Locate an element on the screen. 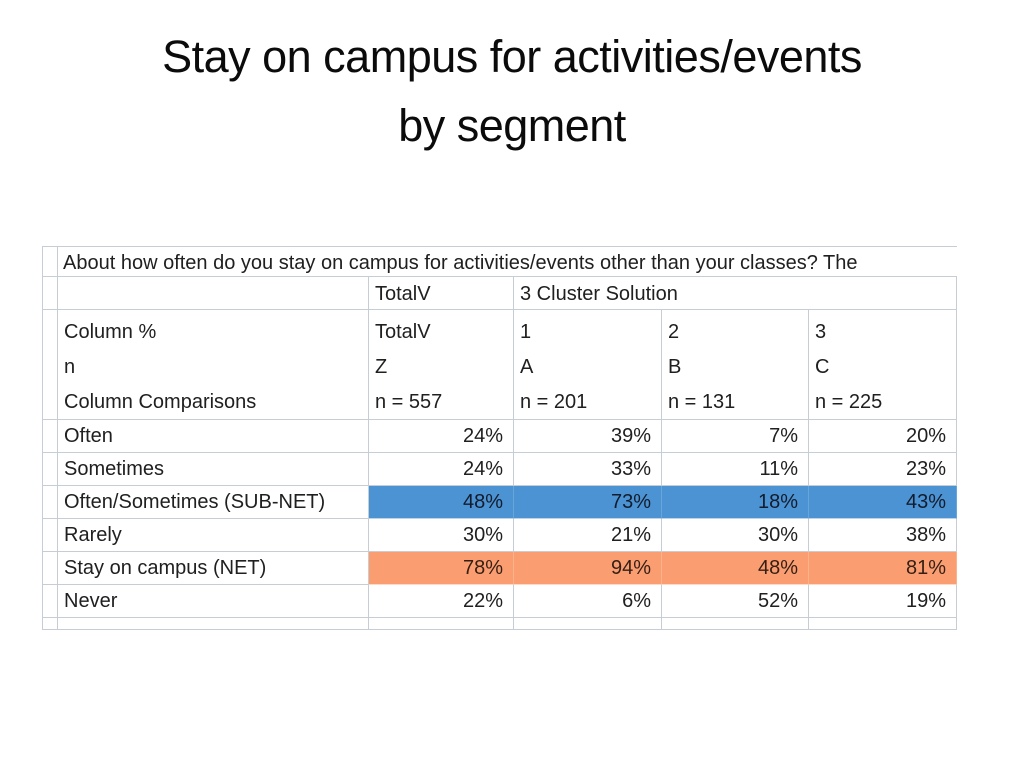  value-cell: 20% is located at coordinates (883, 436).